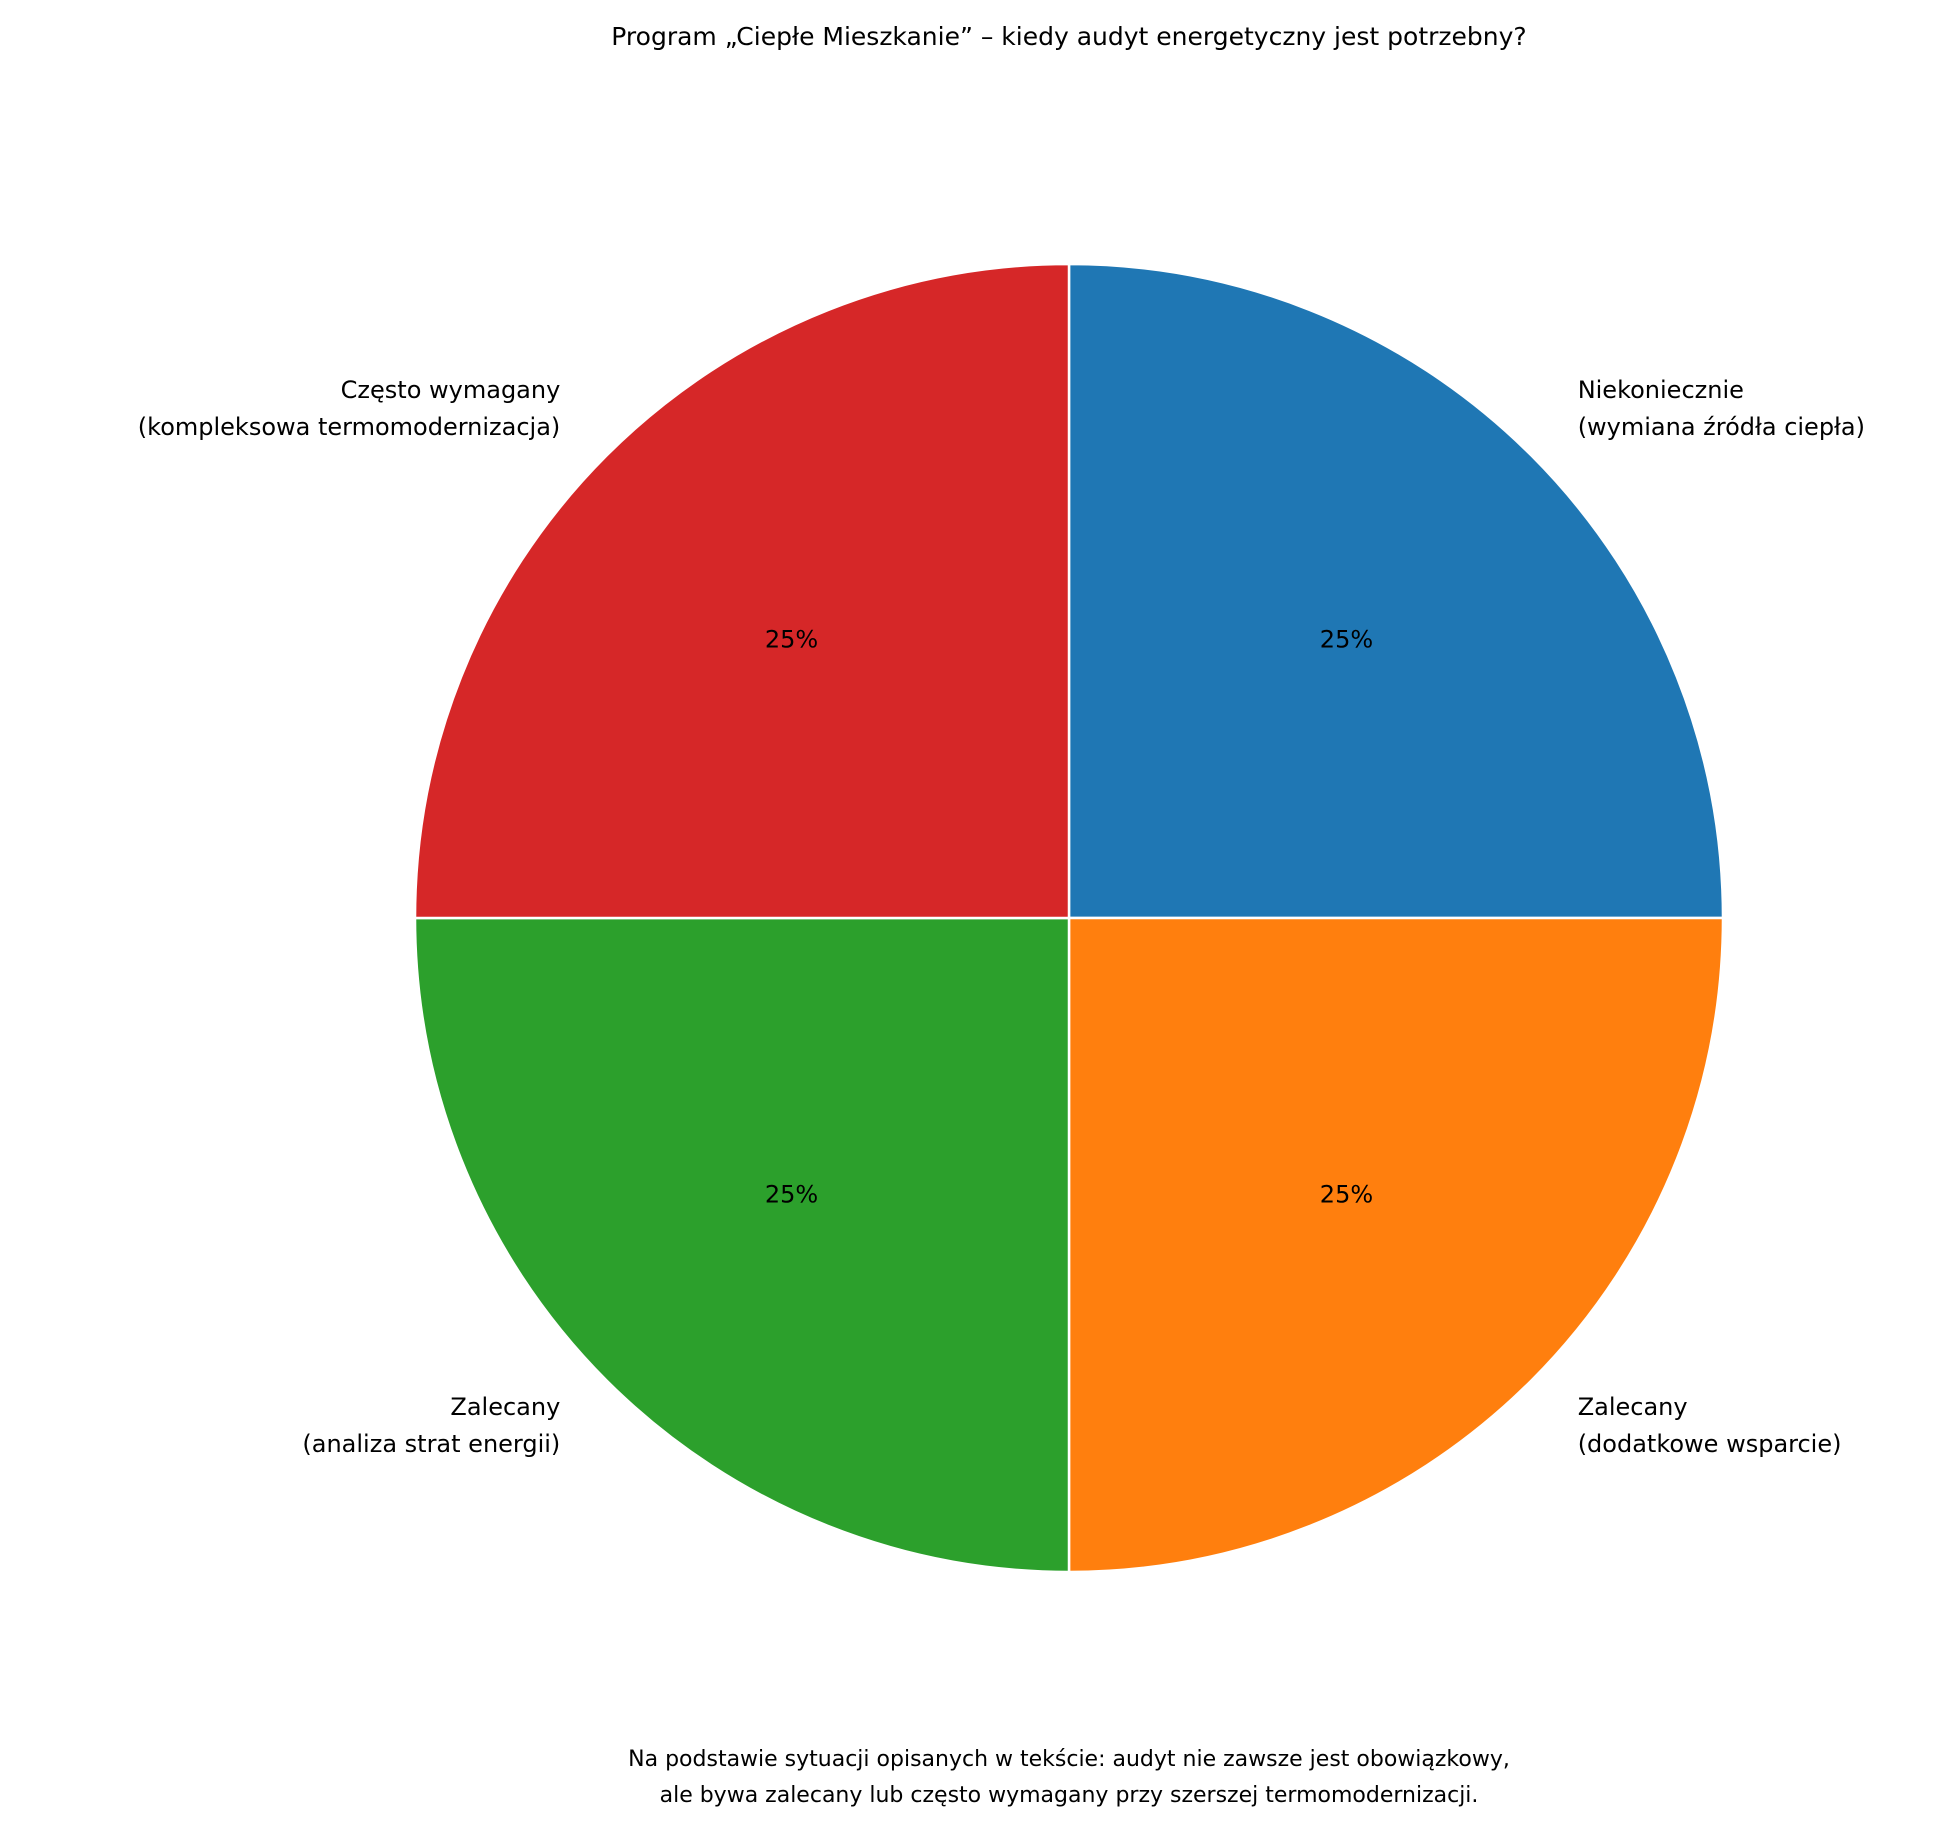  Describe the element at coordinates (431, 1425) in the screenshot. I see `slice-label: Zalecany (analiza strat energii)` at that location.